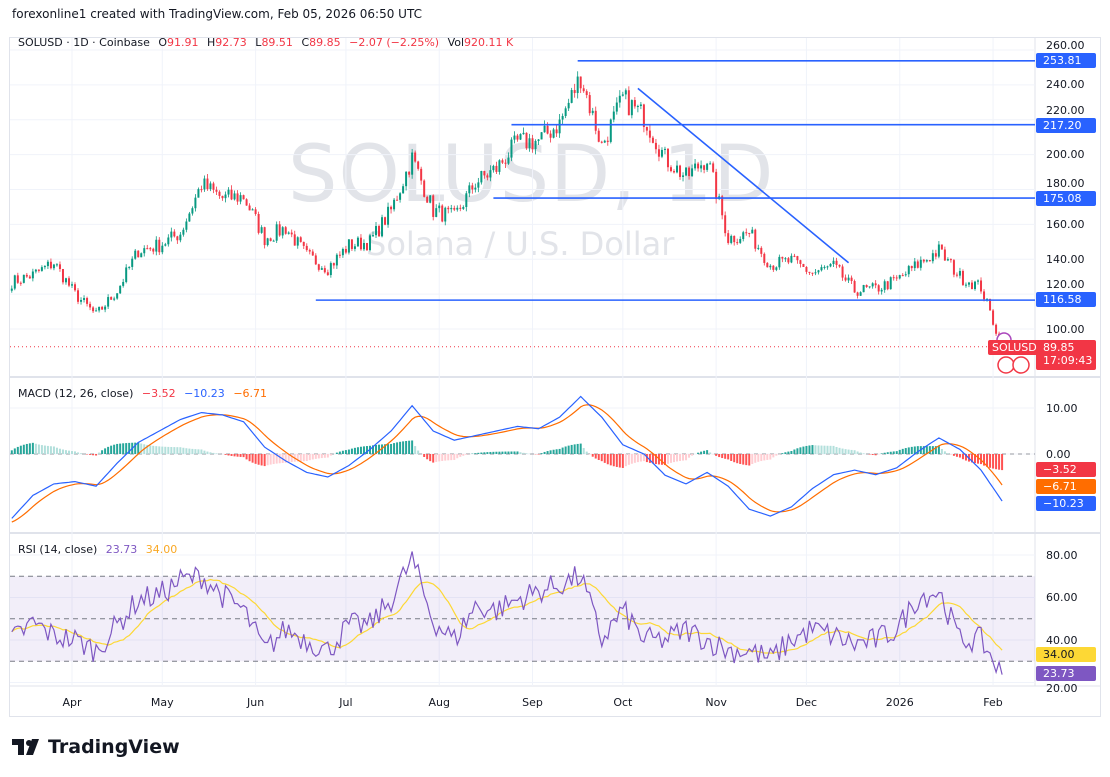 The width and height of the screenshot is (1110, 777). I want to click on macd-signal-value: −6.71, so click(250, 393).